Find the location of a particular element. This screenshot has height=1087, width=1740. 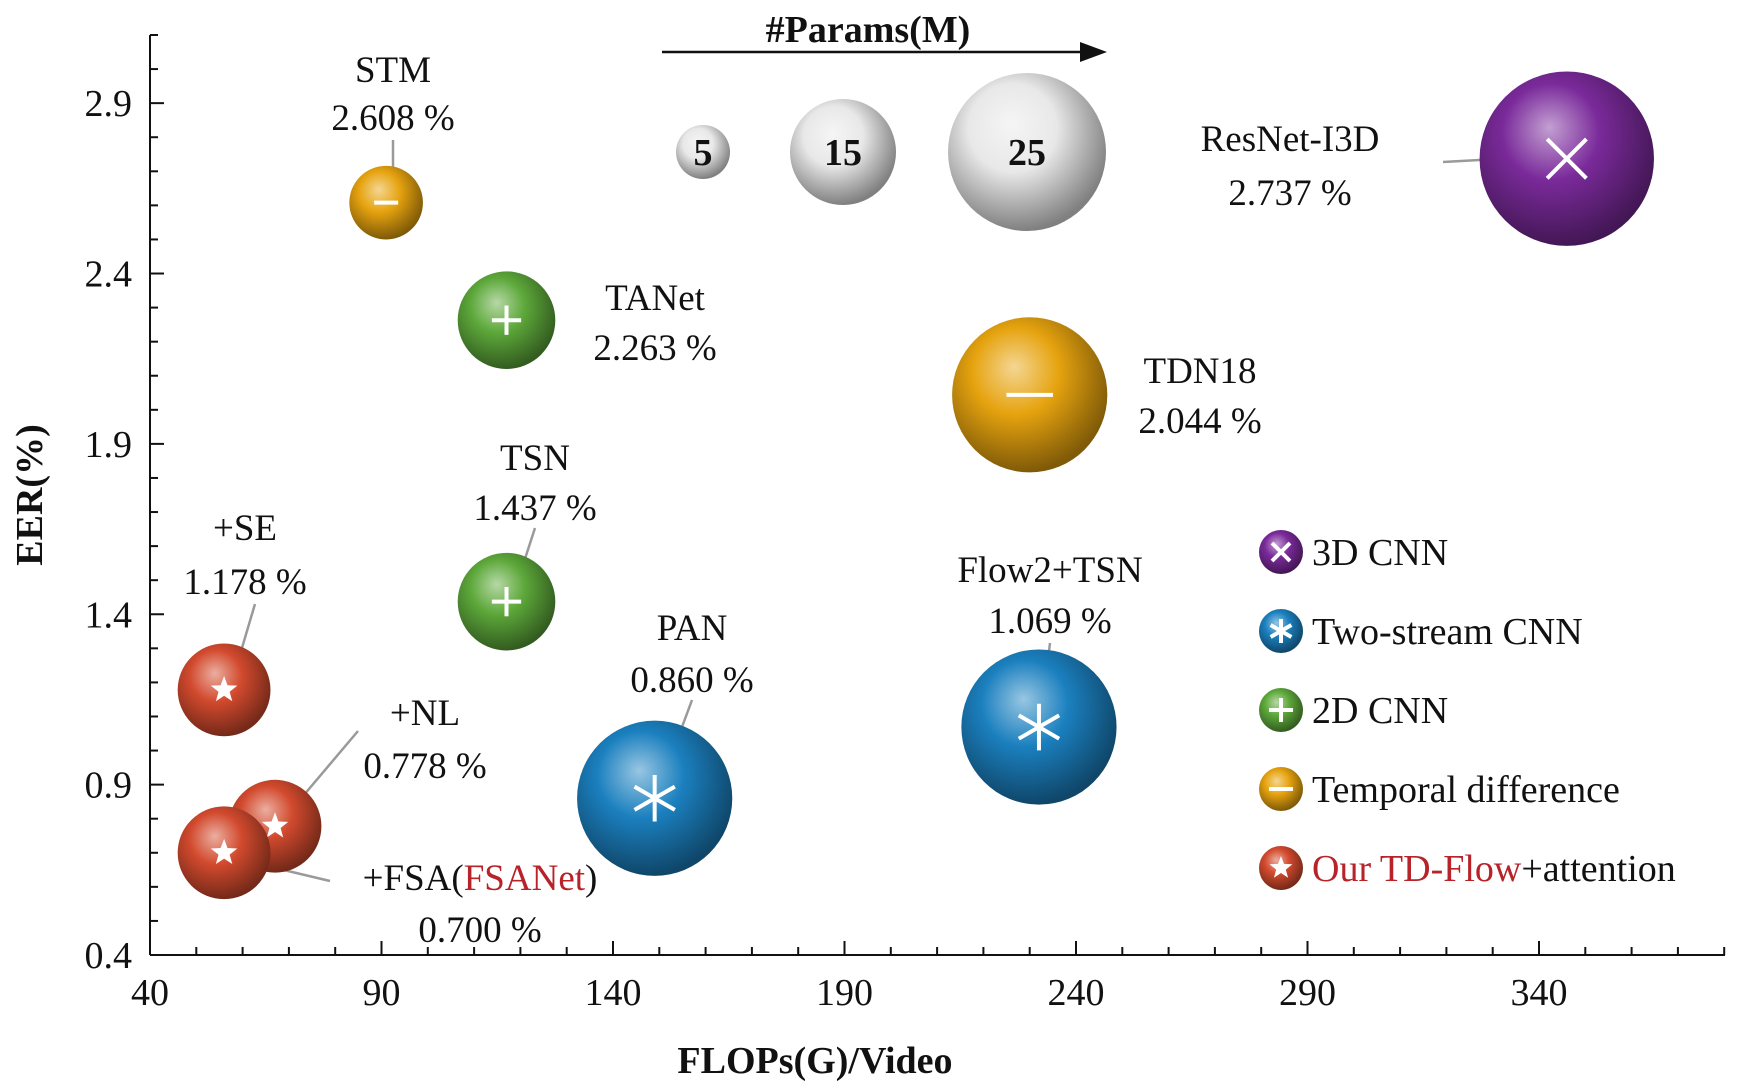

bubble-value-label: 0.860 % is located at coordinates (691, 680).